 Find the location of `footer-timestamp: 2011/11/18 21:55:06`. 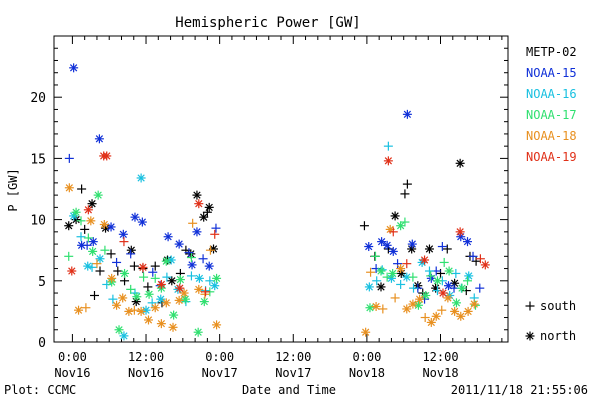

footer-timestamp: 2011/11/18 21:55:06 is located at coordinates (519, 390).